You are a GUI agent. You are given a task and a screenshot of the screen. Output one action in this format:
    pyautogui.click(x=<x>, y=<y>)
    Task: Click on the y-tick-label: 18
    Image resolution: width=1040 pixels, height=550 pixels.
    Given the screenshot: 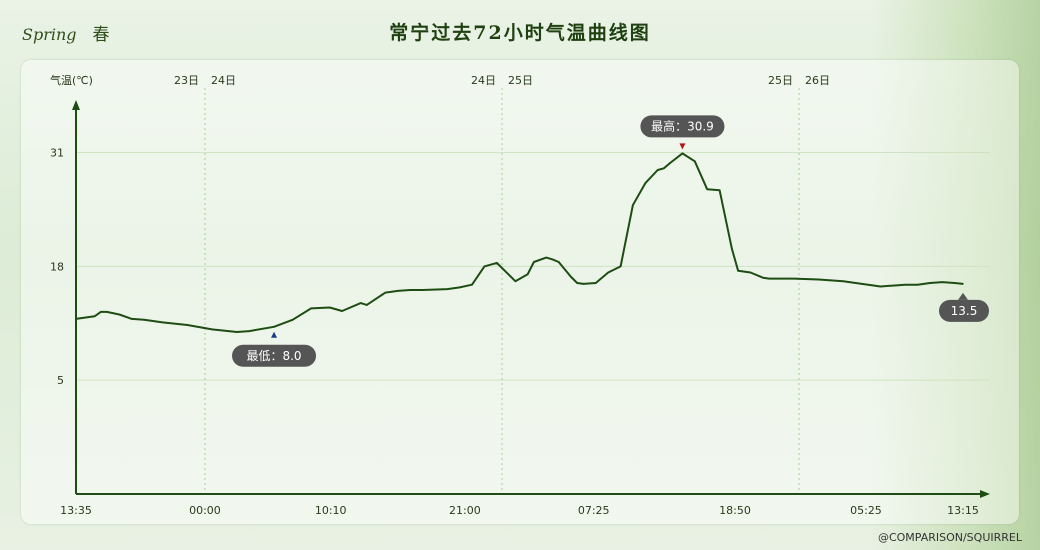 What is the action you would take?
    pyautogui.click(x=57, y=266)
    